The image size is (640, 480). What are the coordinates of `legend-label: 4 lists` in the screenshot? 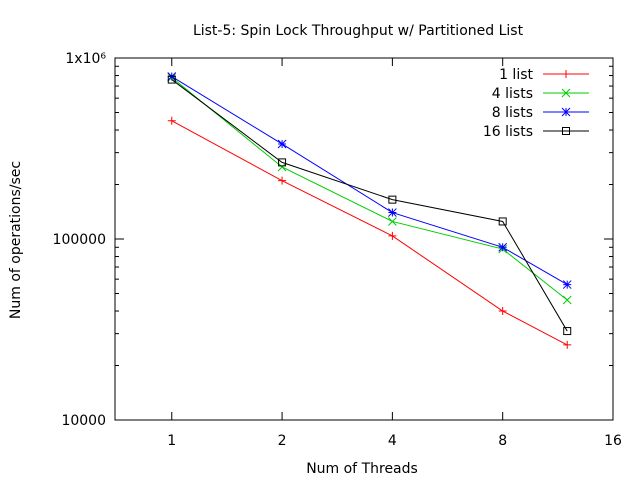 It's located at (512, 94).